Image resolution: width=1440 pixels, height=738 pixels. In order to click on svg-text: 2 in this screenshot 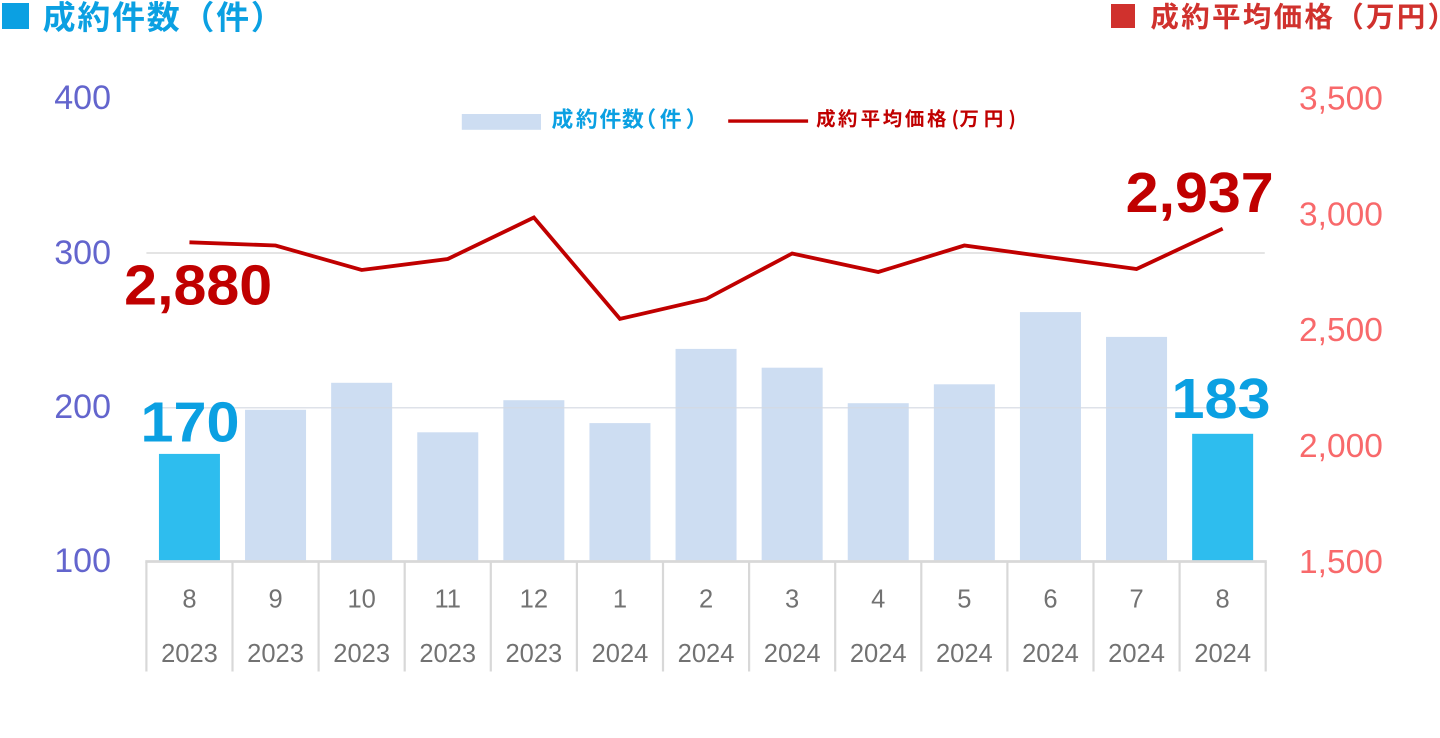, I will do `click(706, 599)`.